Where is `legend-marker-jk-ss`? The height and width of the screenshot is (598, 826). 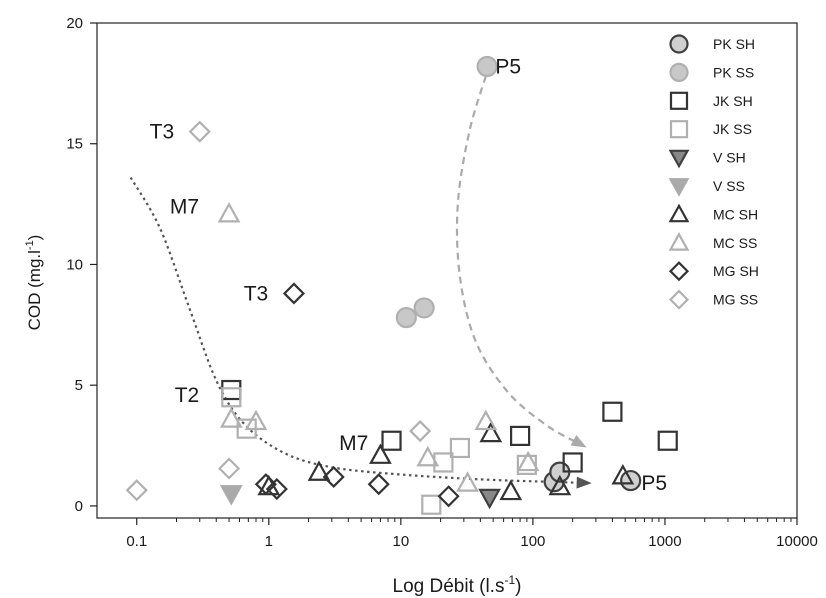
legend-marker-jk-ss is located at coordinates (679, 129).